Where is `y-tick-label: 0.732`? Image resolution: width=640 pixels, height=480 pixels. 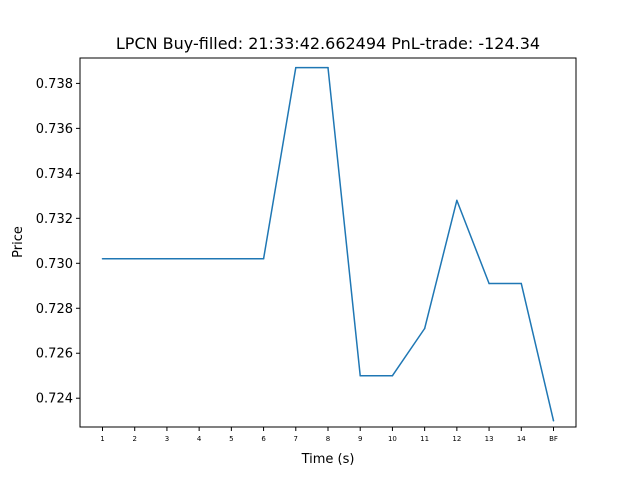 y-tick-label: 0.732 is located at coordinates (54, 219).